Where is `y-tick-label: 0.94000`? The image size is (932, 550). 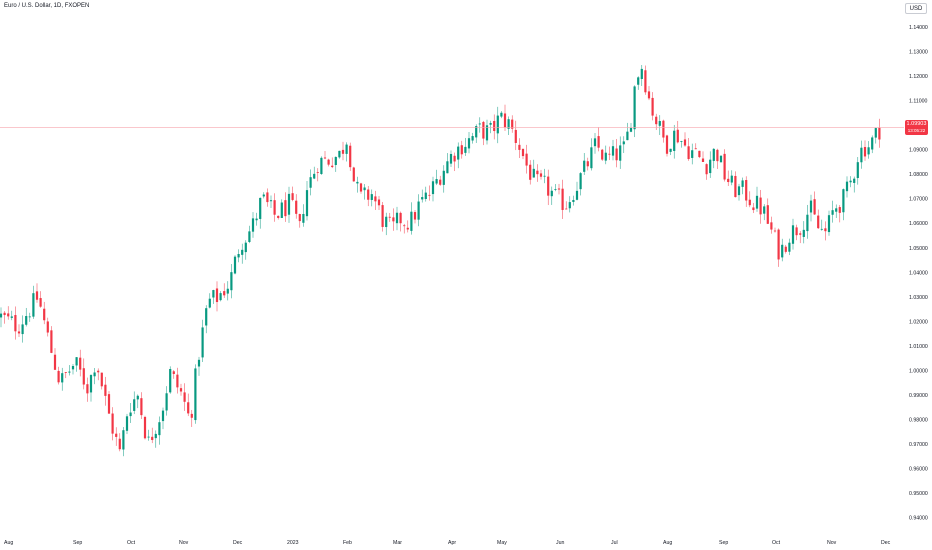 y-tick-label: 0.94000 is located at coordinates (918, 519).